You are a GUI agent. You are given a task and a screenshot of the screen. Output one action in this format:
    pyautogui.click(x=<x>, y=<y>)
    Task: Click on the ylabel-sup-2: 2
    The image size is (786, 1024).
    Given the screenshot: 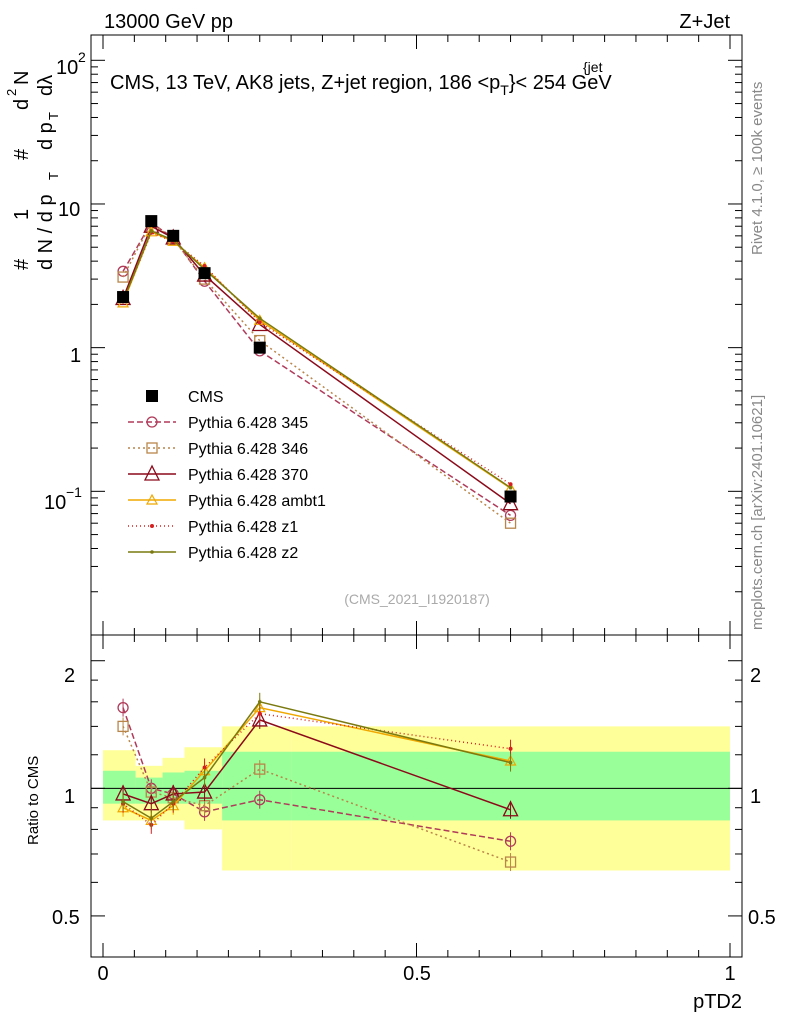 What is the action you would take?
    pyautogui.click(x=11, y=92)
    